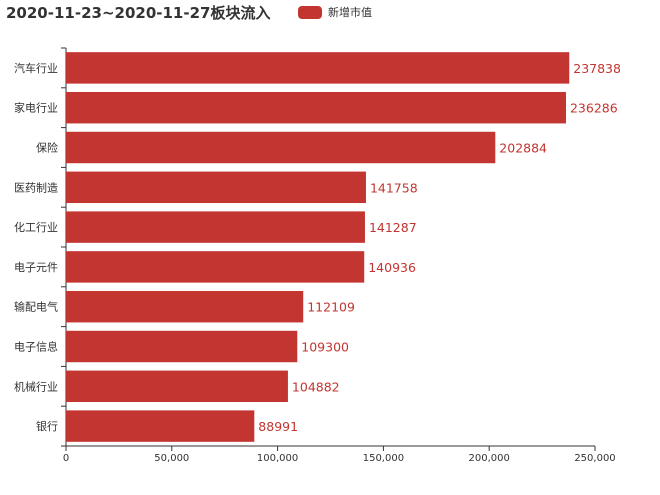 This screenshot has height=495, width=660. Describe the element at coordinates (47, 148) in the screenshot. I see `category-label: 保险` at that location.